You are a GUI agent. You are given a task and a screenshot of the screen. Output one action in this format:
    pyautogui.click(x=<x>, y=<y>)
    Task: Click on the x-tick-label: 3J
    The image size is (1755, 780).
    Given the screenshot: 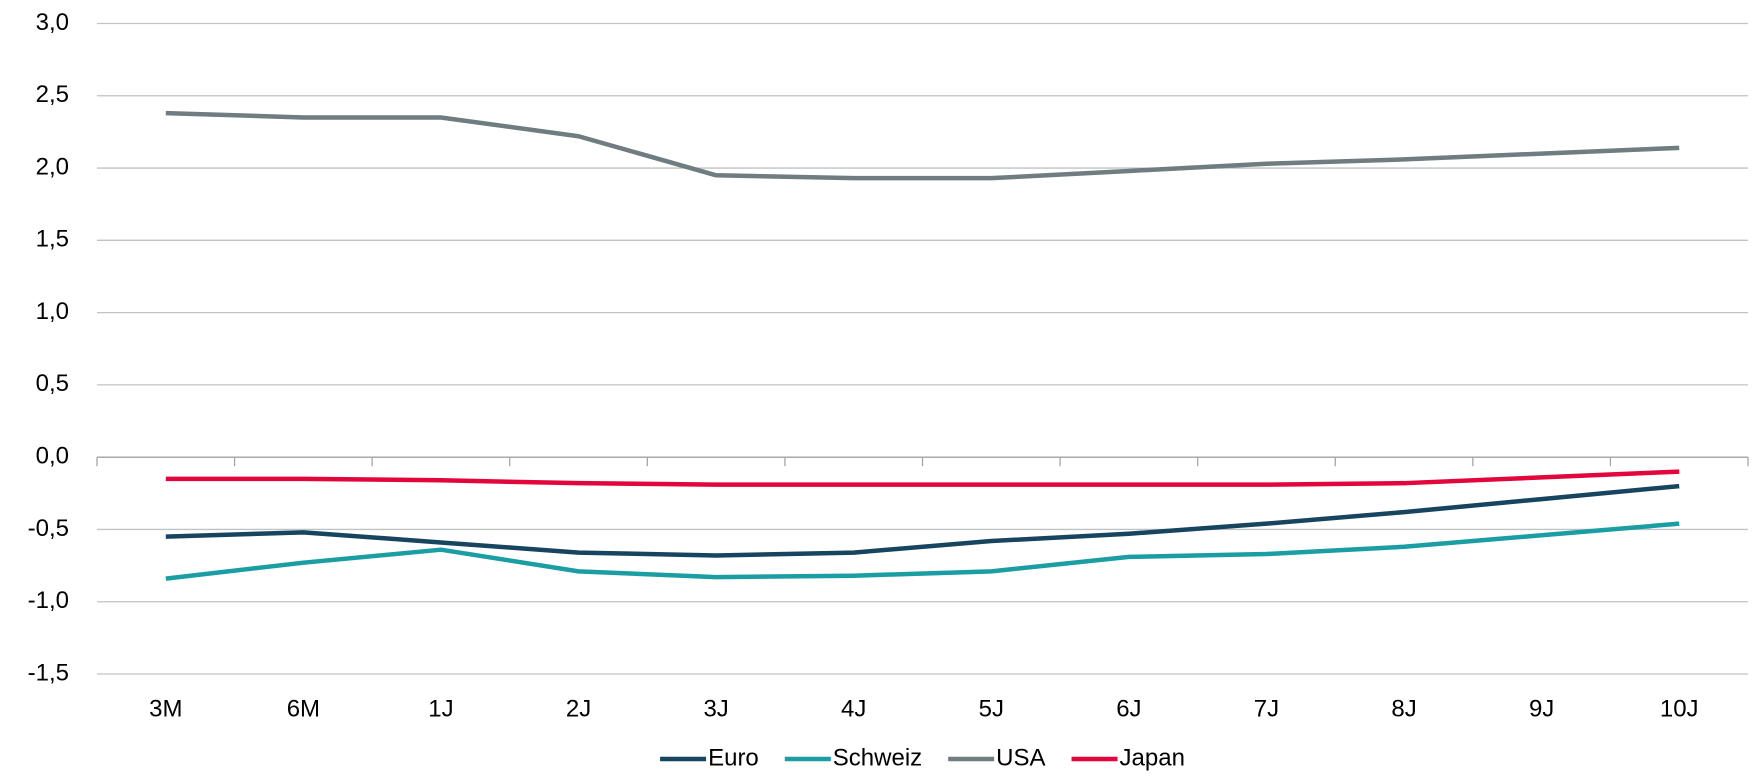 What is the action you would take?
    pyautogui.click(x=715, y=708)
    